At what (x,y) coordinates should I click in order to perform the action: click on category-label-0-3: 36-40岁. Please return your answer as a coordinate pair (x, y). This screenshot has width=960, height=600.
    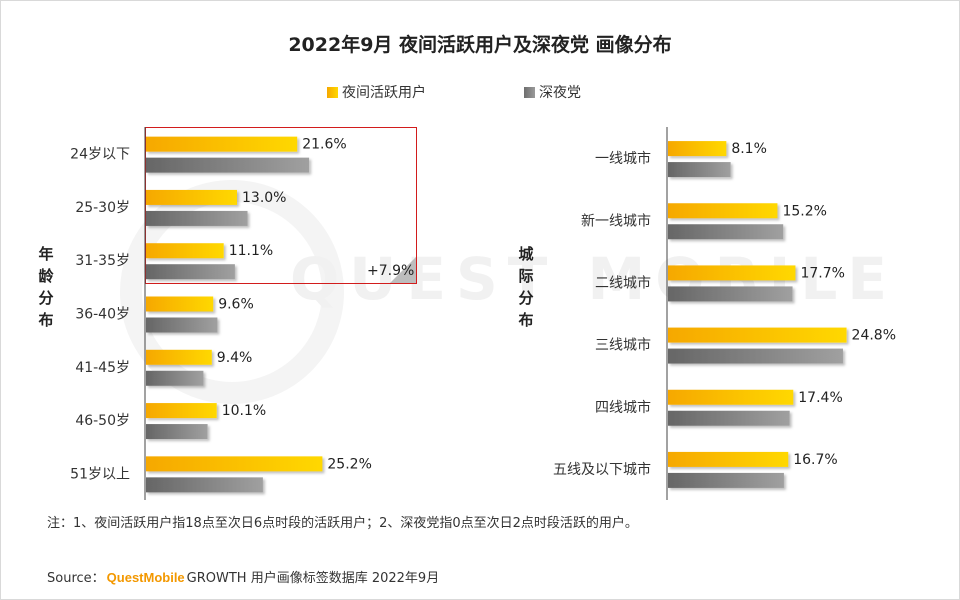
    Looking at the image, I should click on (102, 315).